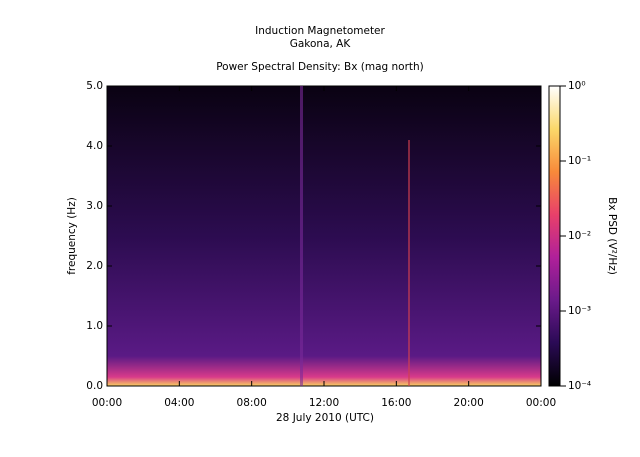 The height and width of the screenshot is (457, 640). What do you see at coordinates (469, 403) in the screenshot?
I see `x-tick-label: 20:00` at bounding box center [469, 403].